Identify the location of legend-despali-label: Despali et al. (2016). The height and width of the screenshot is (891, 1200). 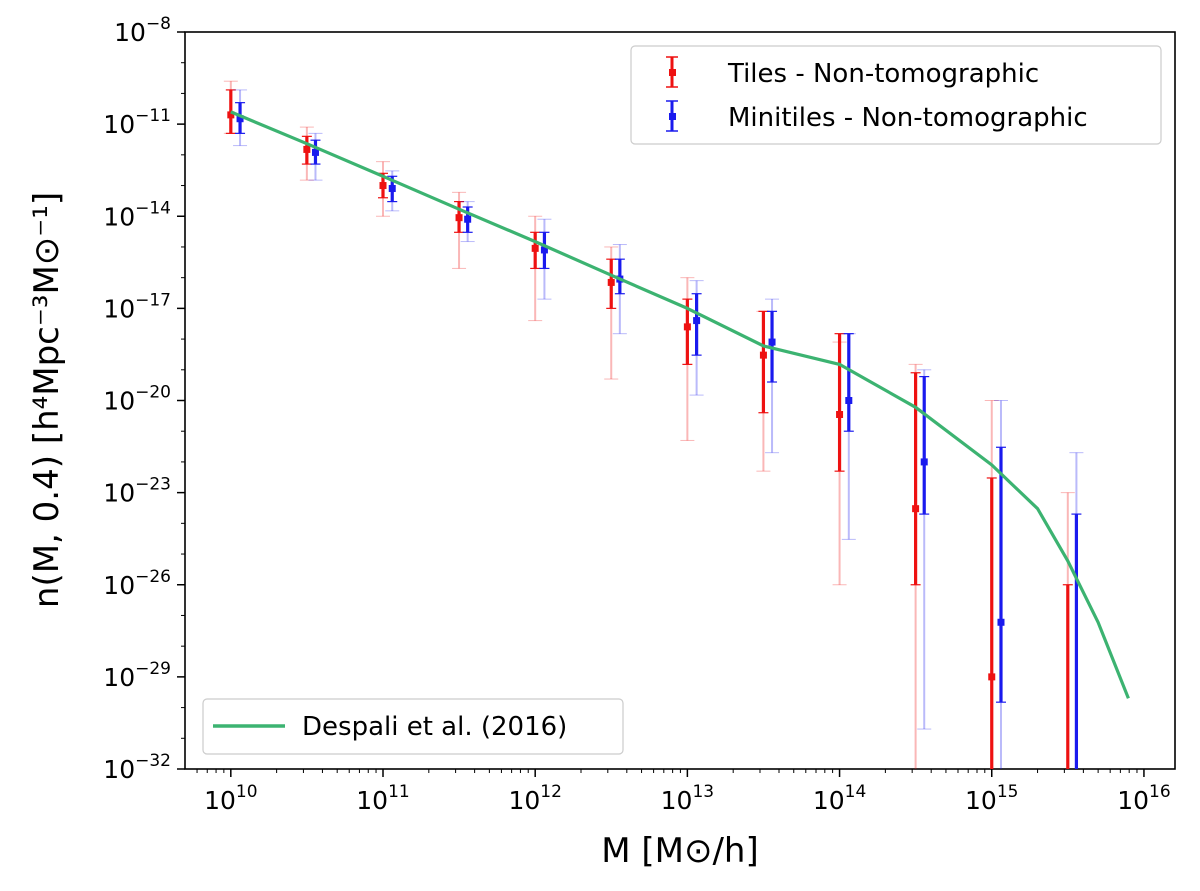
(434, 727).